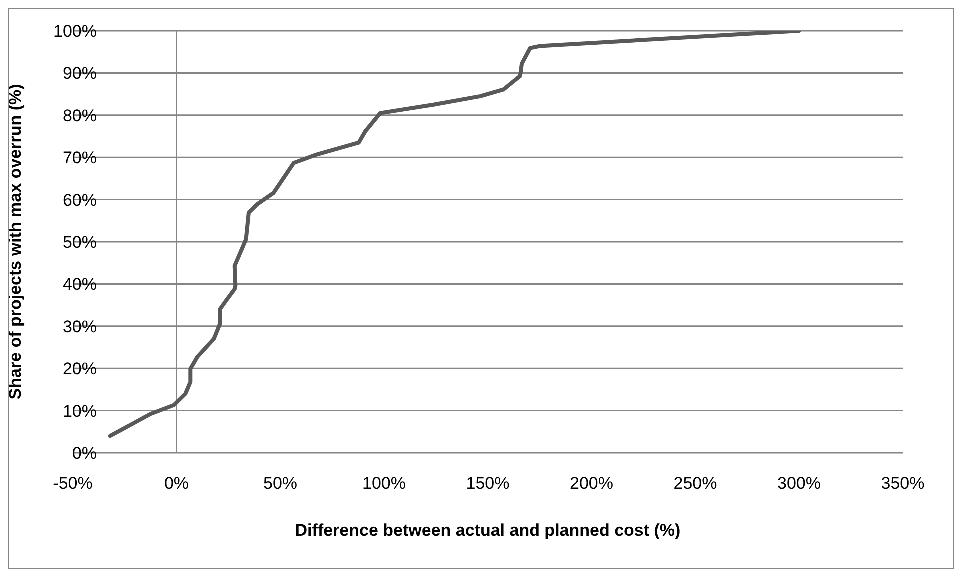 The height and width of the screenshot is (577, 962). I want to click on y-tick-label: 0%, so click(84, 454).